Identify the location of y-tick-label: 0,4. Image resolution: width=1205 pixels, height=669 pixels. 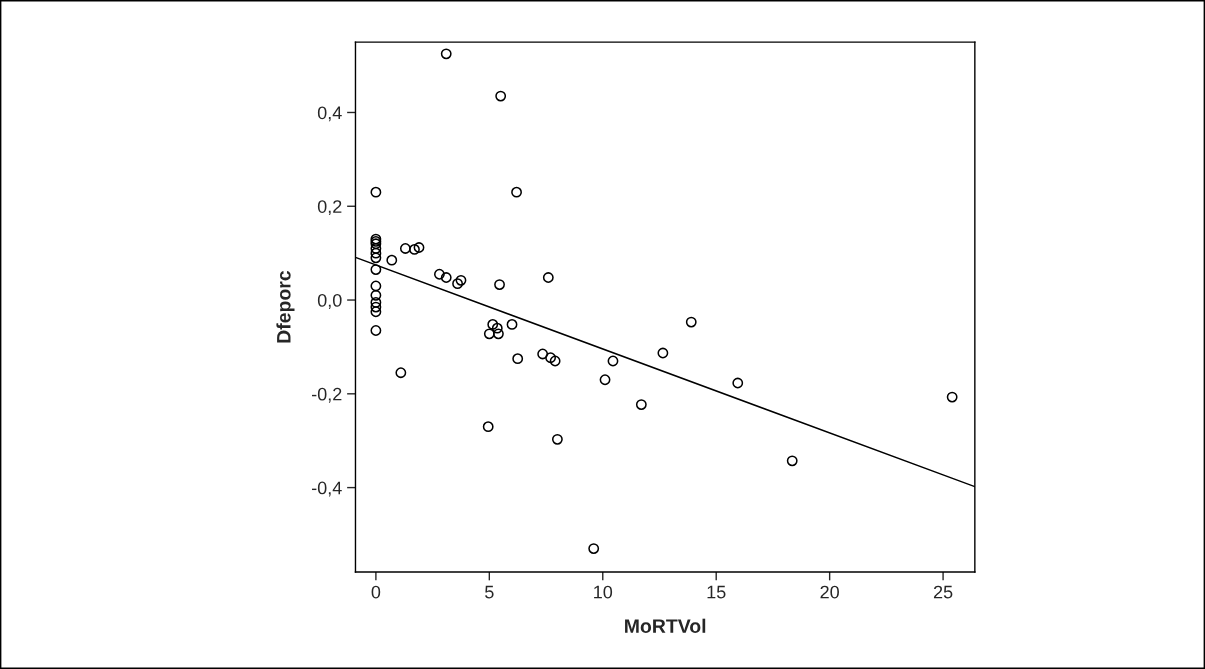
(329, 114).